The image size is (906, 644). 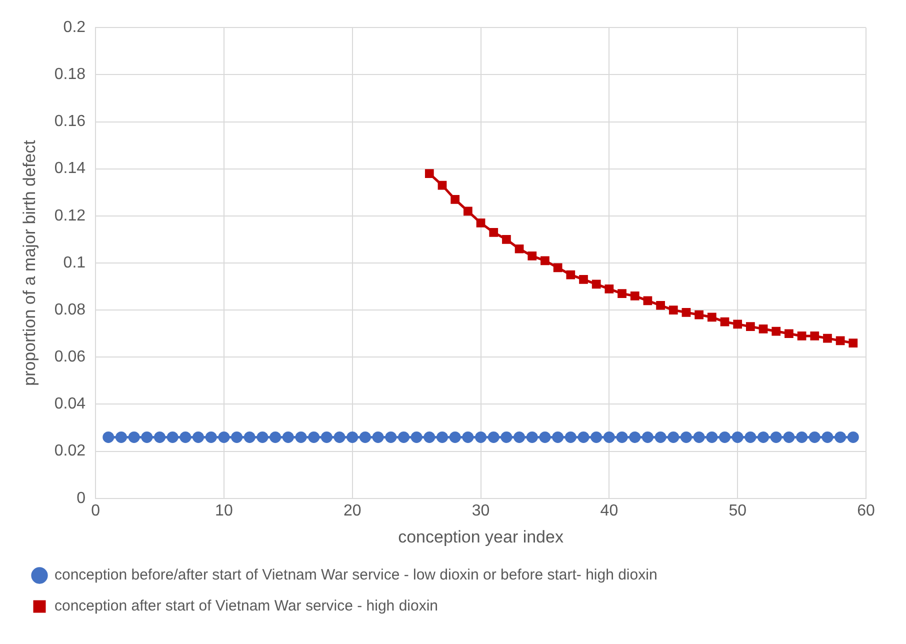 I want to click on x-axis-title: conception year index, so click(x=481, y=536).